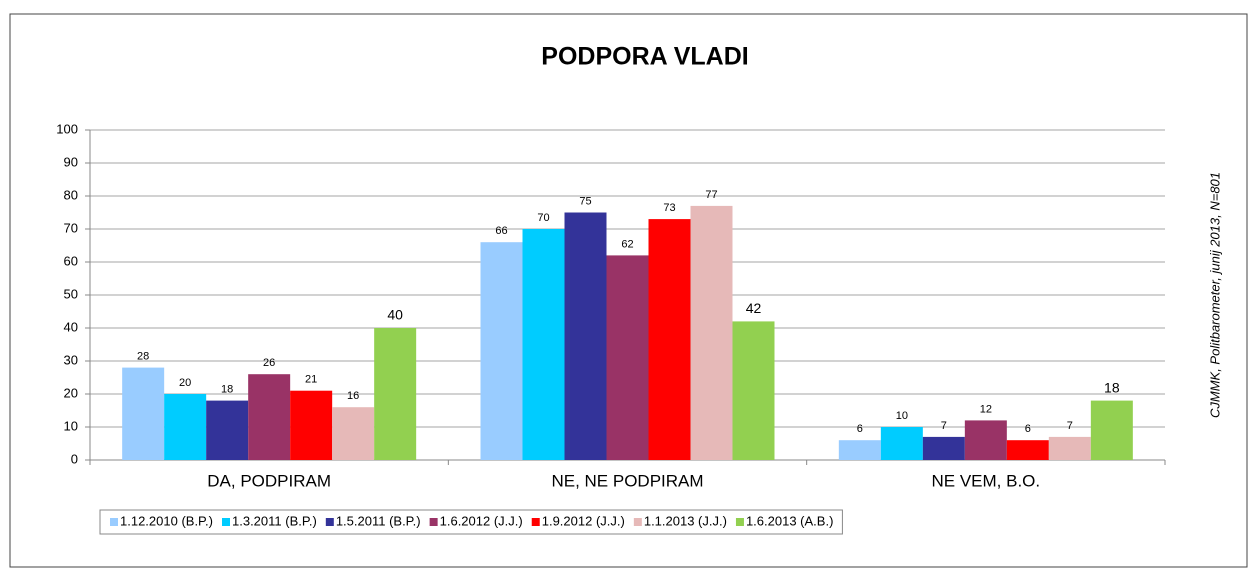 This screenshot has height=568, width=1248. I want to click on data-label: 77, so click(711, 195).